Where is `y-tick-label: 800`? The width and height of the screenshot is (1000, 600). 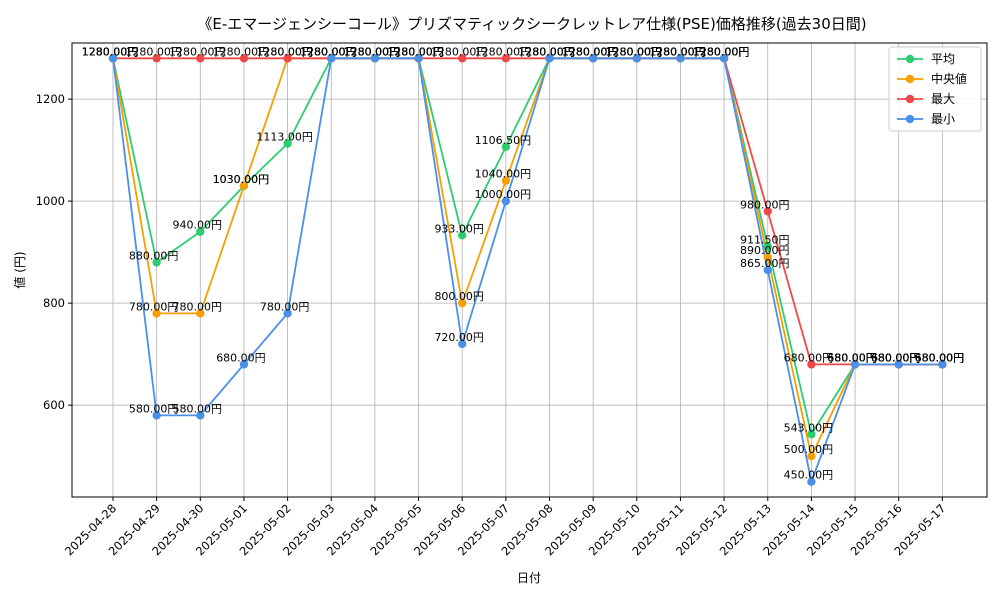 y-tick-label: 800 is located at coordinates (54, 303).